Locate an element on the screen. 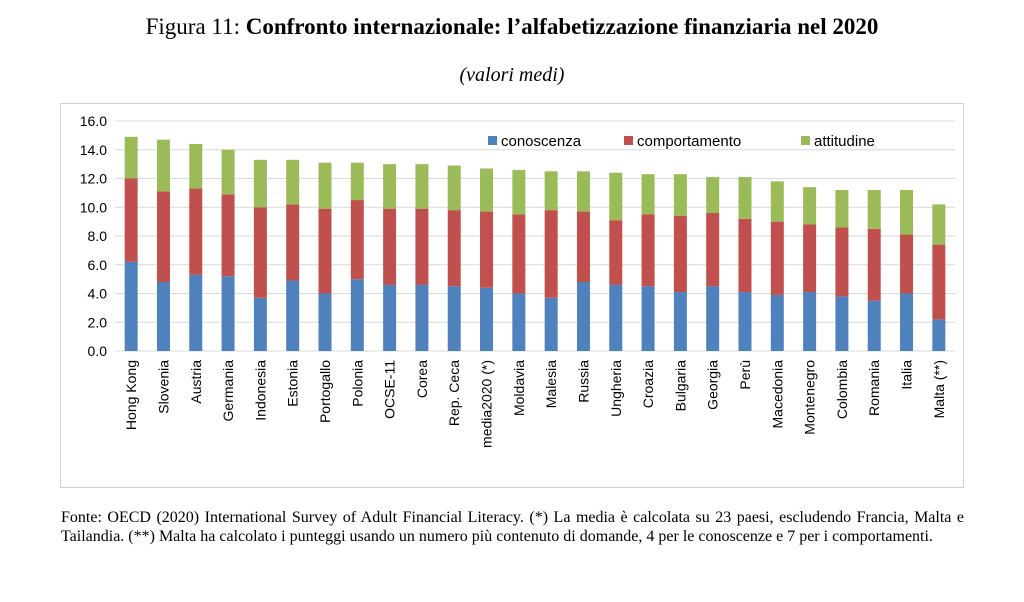 Image resolution: width=1024 pixels, height=602 pixels. x-tick-label: Austria is located at coordinates (196, 382).